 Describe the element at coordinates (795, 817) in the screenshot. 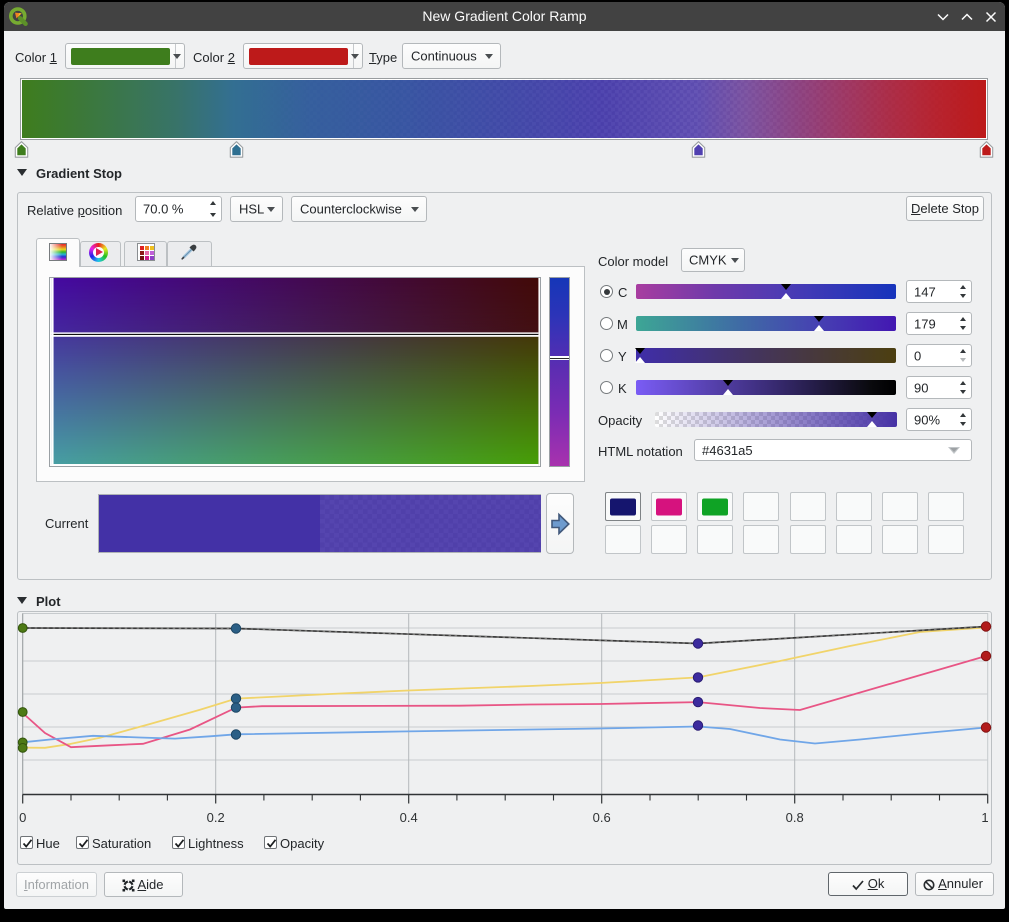

I see `svg-text: 0.8` at that location.